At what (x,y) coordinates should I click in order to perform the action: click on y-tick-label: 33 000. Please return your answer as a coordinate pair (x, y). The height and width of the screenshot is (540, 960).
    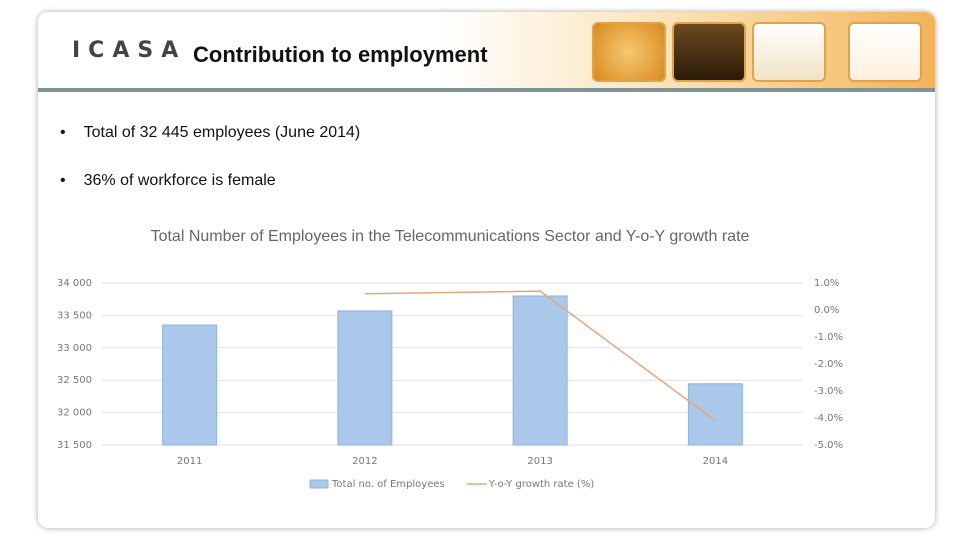
    Looking at the image, I should click on (74, 348).